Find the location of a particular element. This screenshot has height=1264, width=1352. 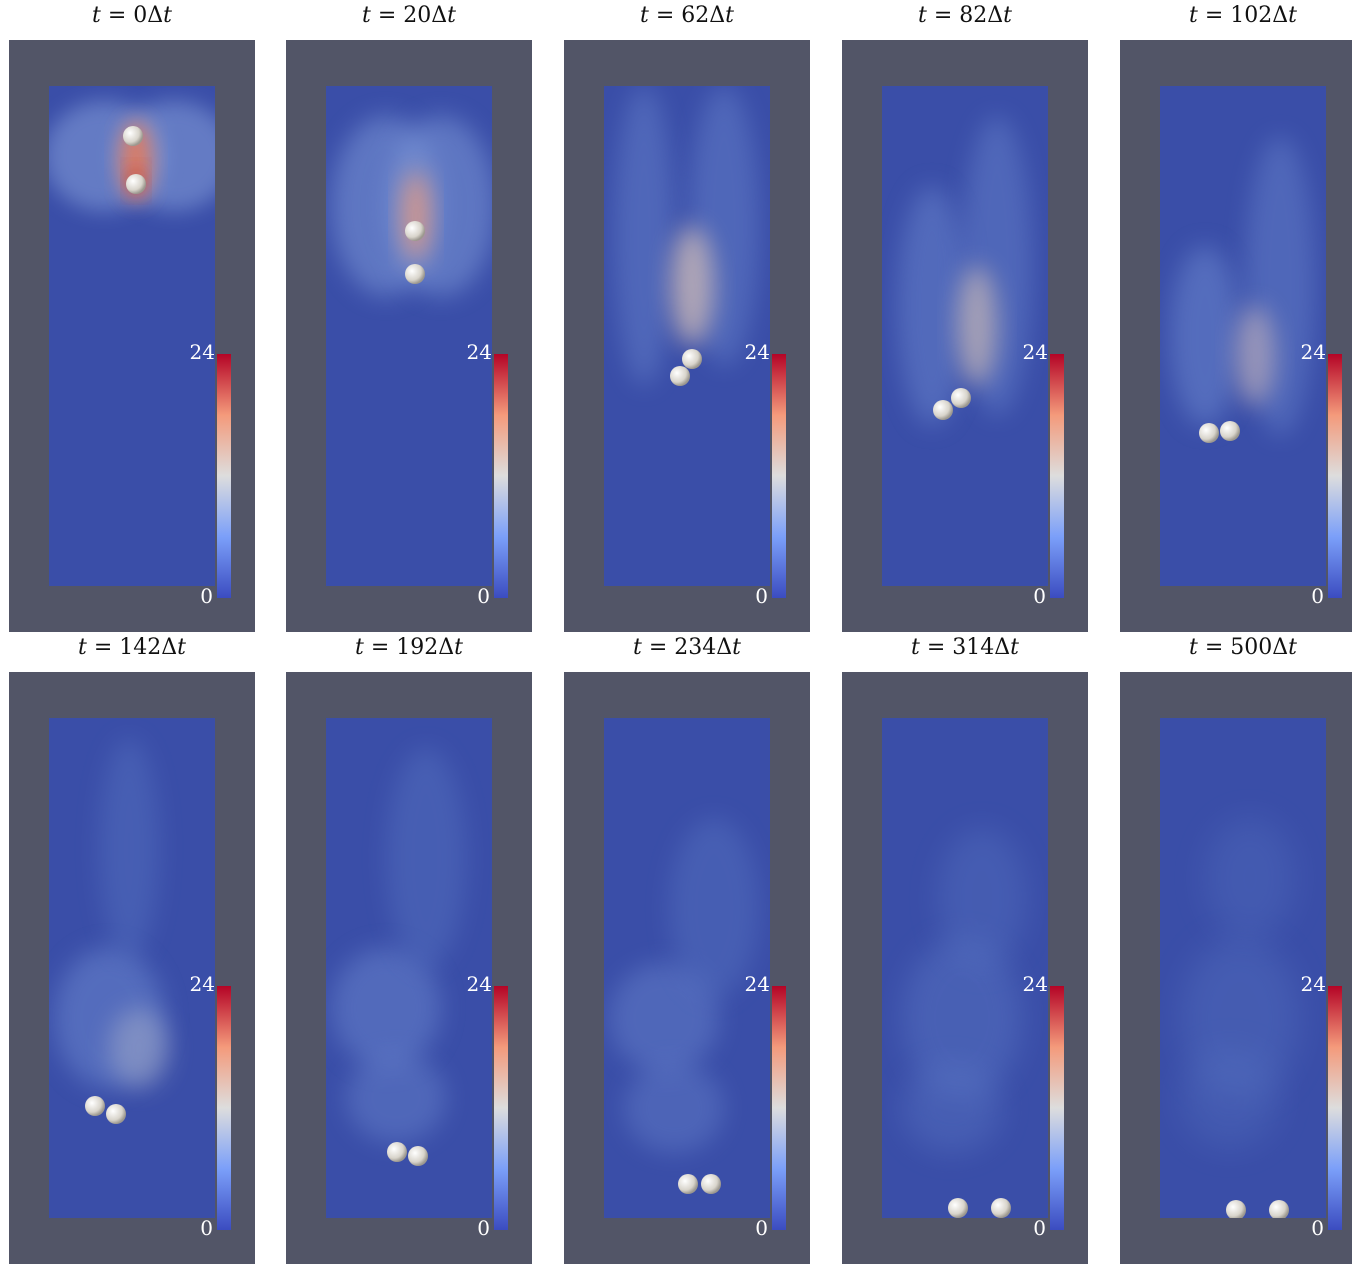

snapshot-panel-3: t = 82Δt 24 0 is located at coordinates (965, 316).